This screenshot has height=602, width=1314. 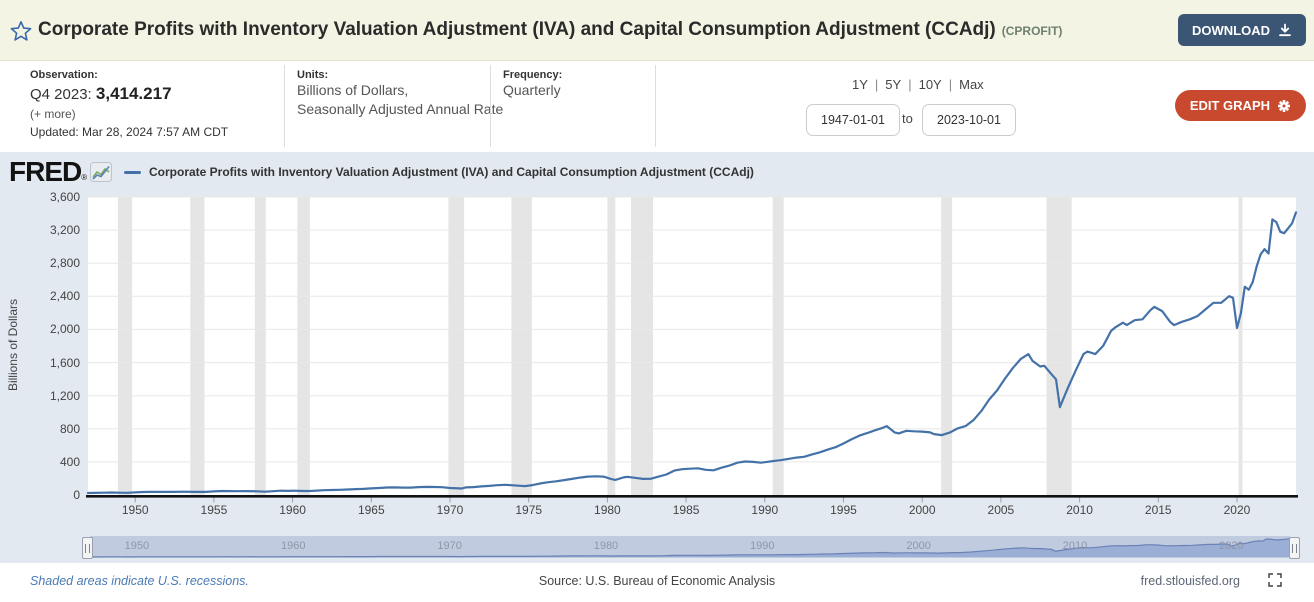 I want to click on x-axis-line, so click(x=692, y=496).